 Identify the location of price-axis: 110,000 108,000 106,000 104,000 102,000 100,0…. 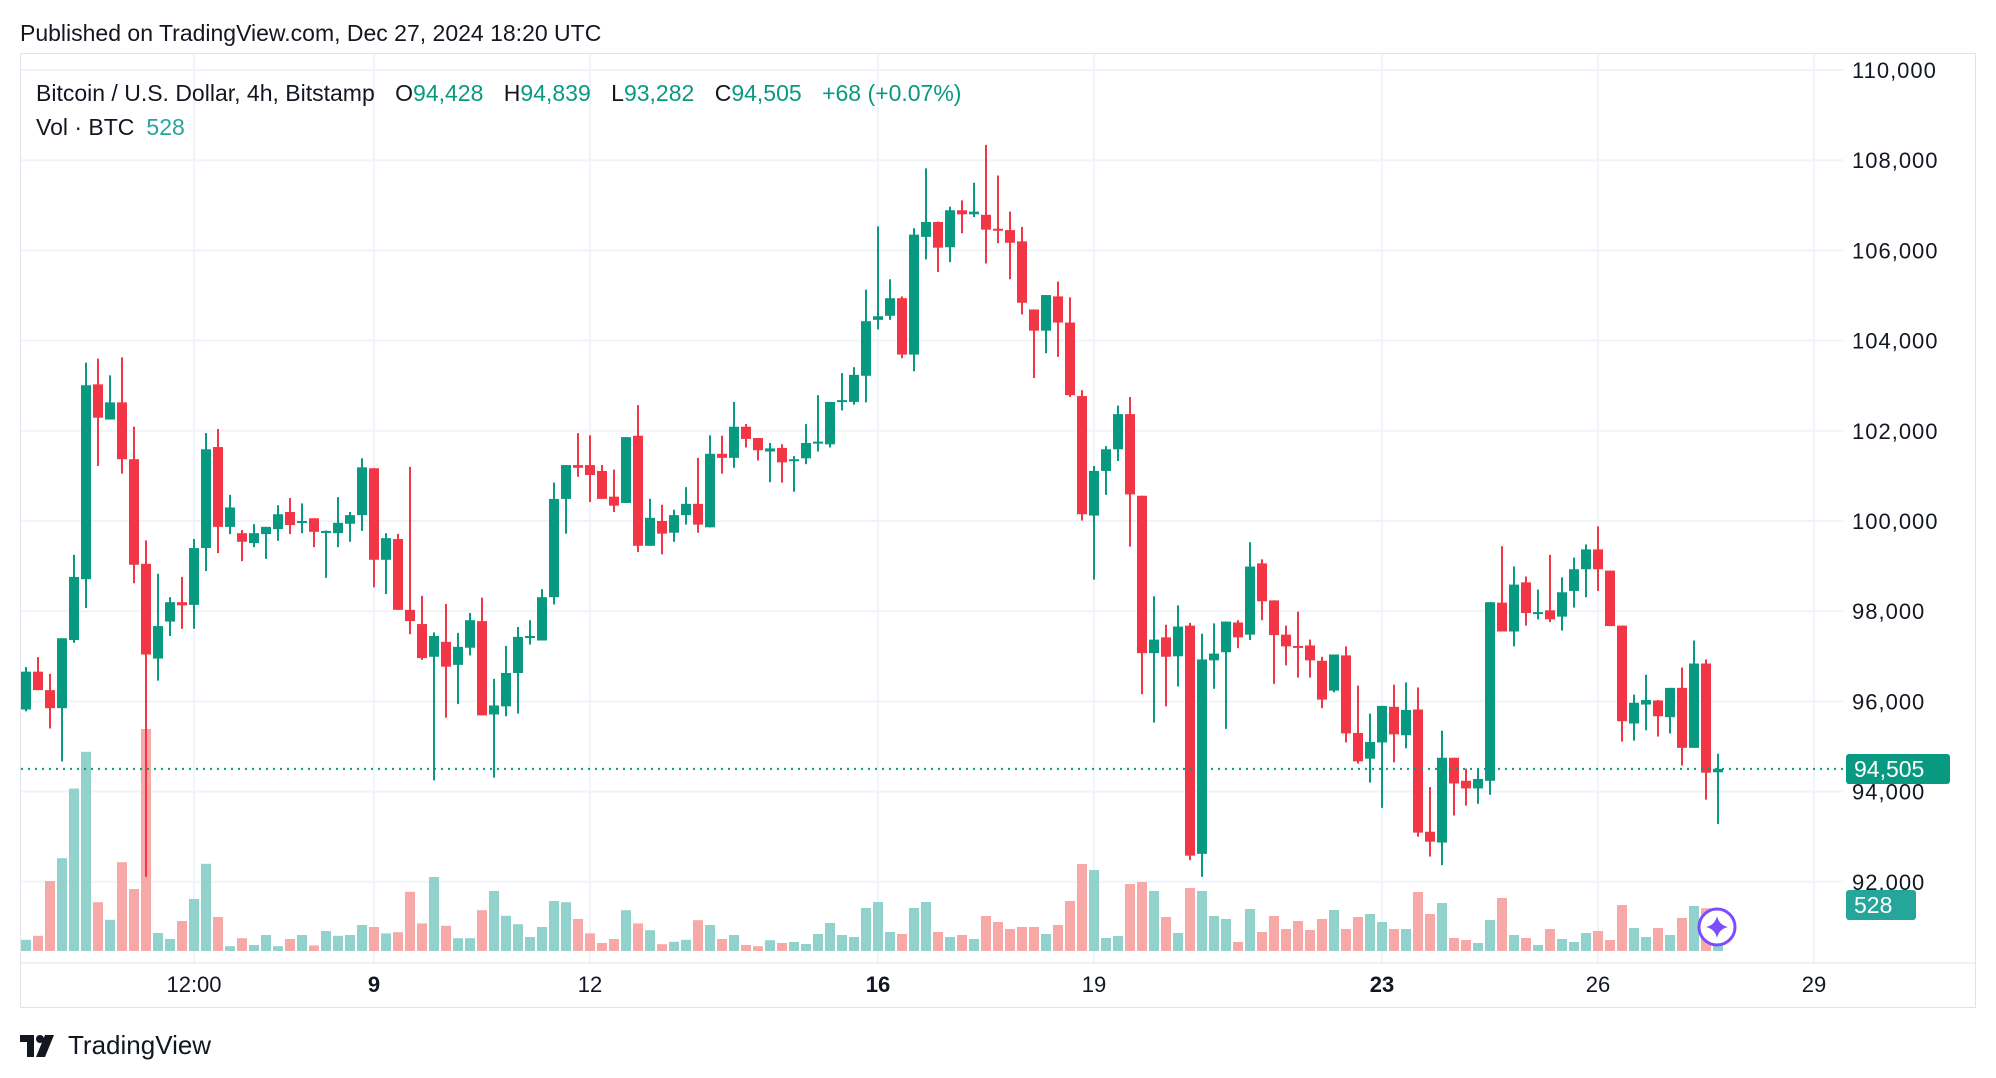
(1895, 476).